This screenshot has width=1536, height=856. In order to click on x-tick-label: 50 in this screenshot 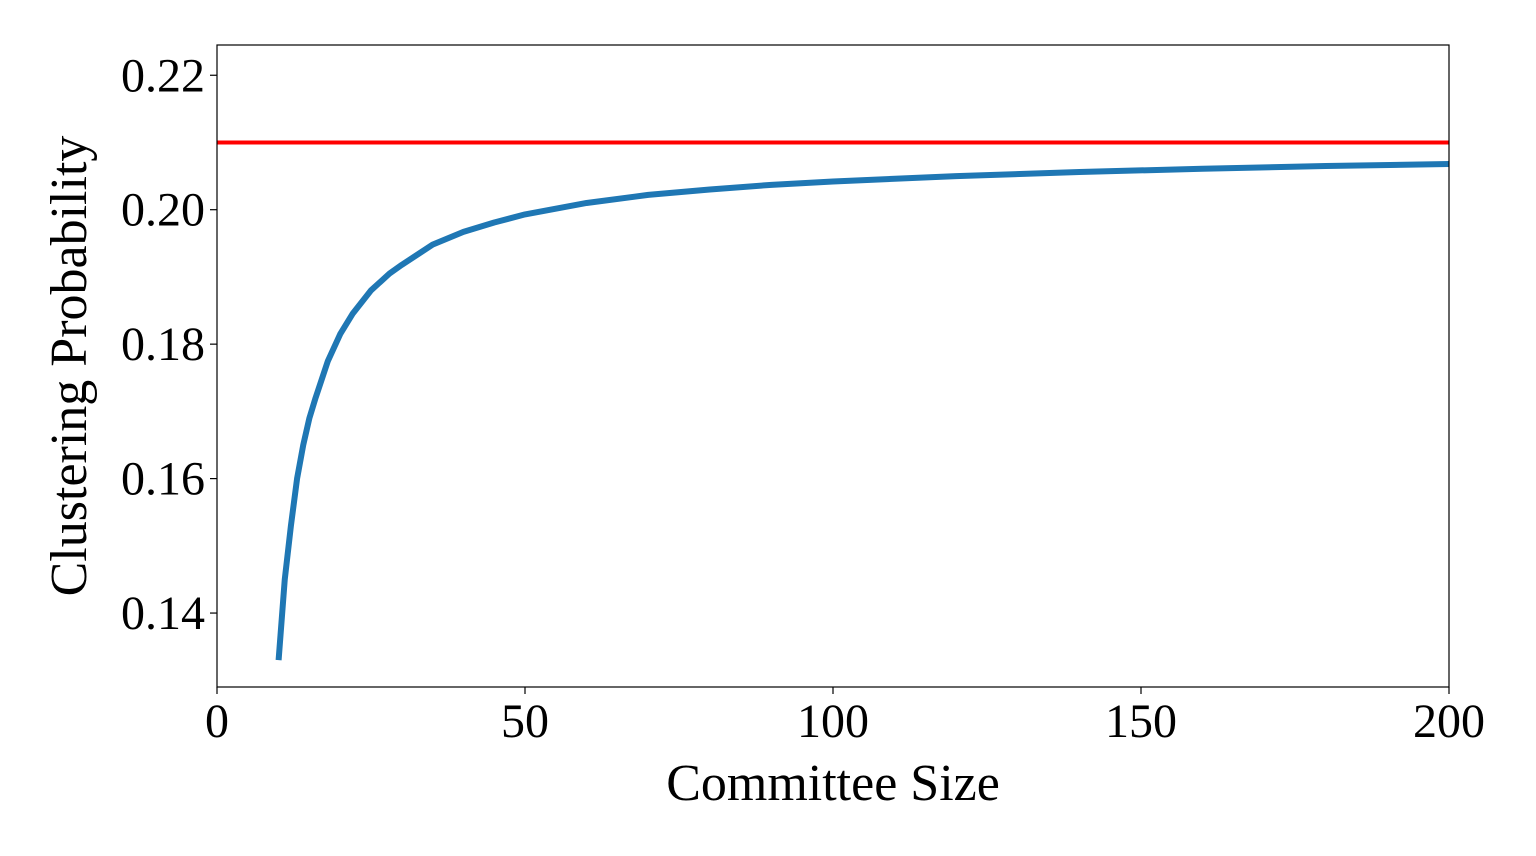, I will do `click(525, 721)`.